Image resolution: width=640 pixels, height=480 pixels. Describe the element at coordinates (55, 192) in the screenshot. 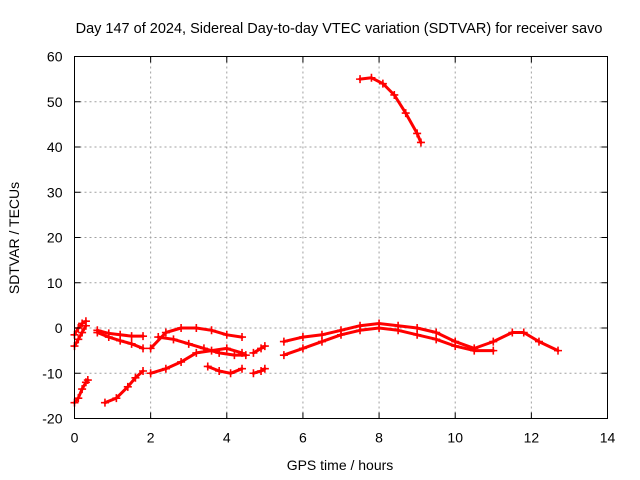

I see `y-tick-label: 30` at that location.